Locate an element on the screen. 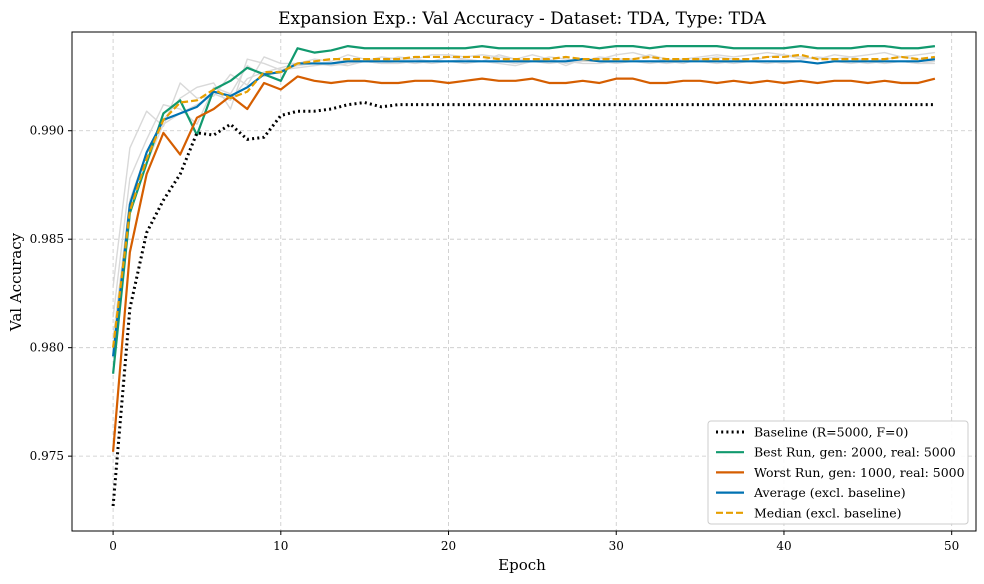 This screenshot has width=984, height=584. x-tick-label: 20 is located at coordinates (448, 546).